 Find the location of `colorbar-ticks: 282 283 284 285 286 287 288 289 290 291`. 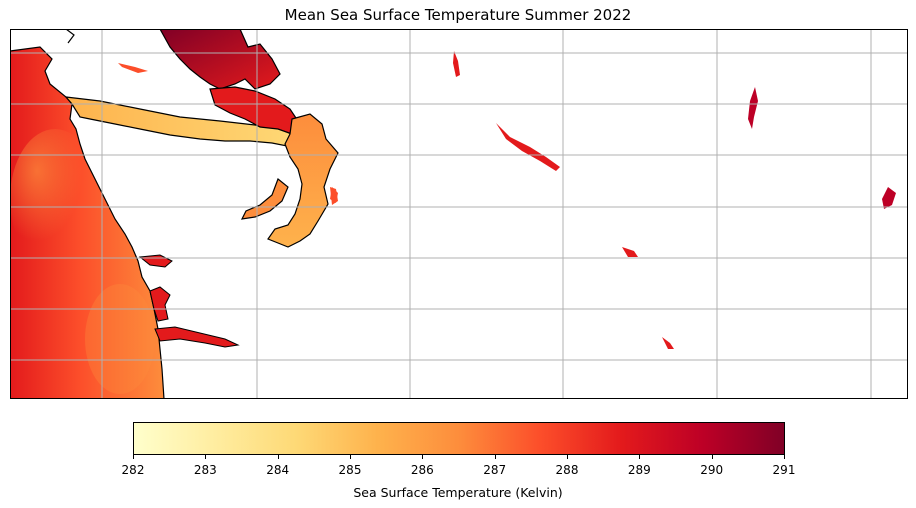

colorbar-ticks: 282 283 284 285 286 287 288 289 290 291 is located at coordinates (458, 470).